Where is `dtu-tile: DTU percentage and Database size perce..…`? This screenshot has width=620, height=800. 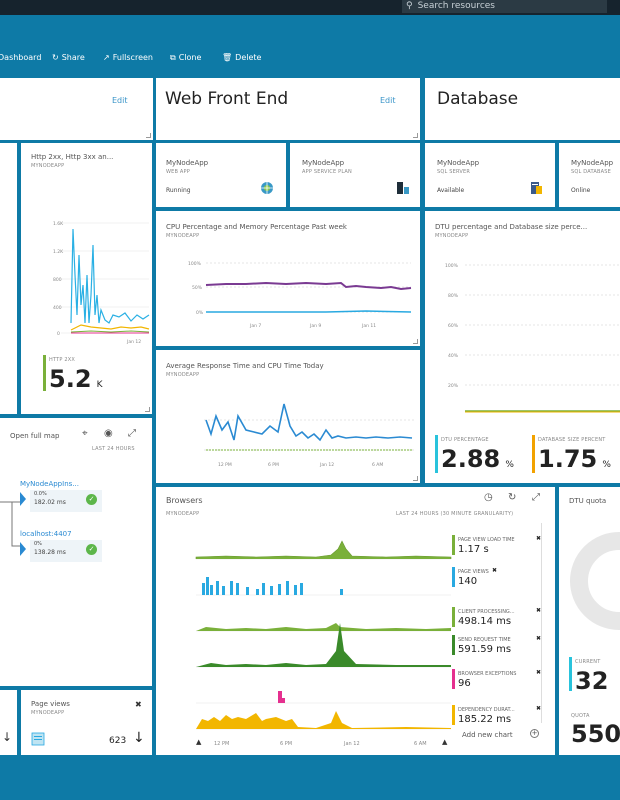 dtu-tile: DTU percentage and Database size perce..… is located at coordinates (522, 347).